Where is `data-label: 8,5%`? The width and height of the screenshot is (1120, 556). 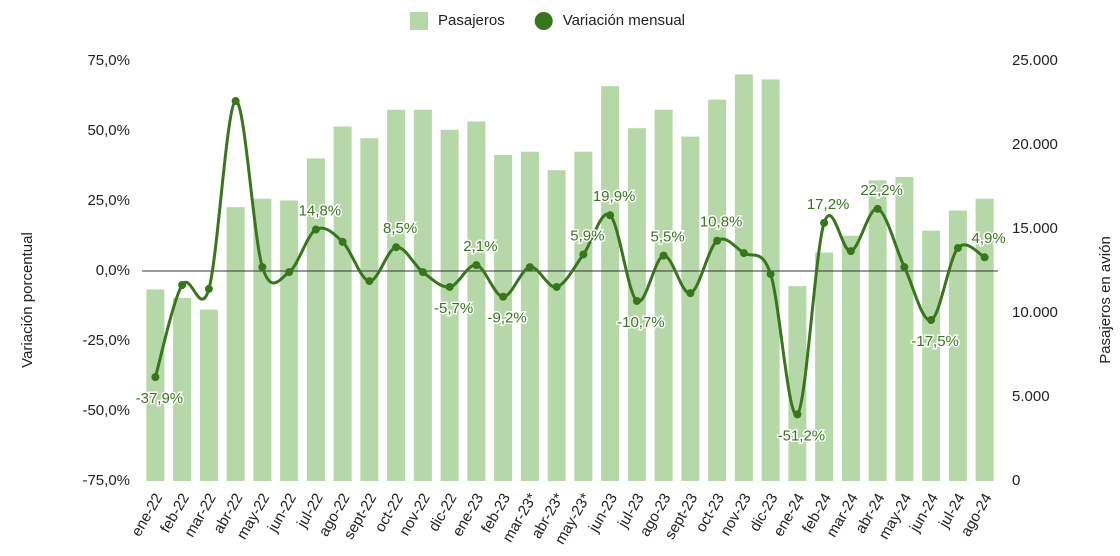 data-label: 8,5% is located at coordinates (400, 228).